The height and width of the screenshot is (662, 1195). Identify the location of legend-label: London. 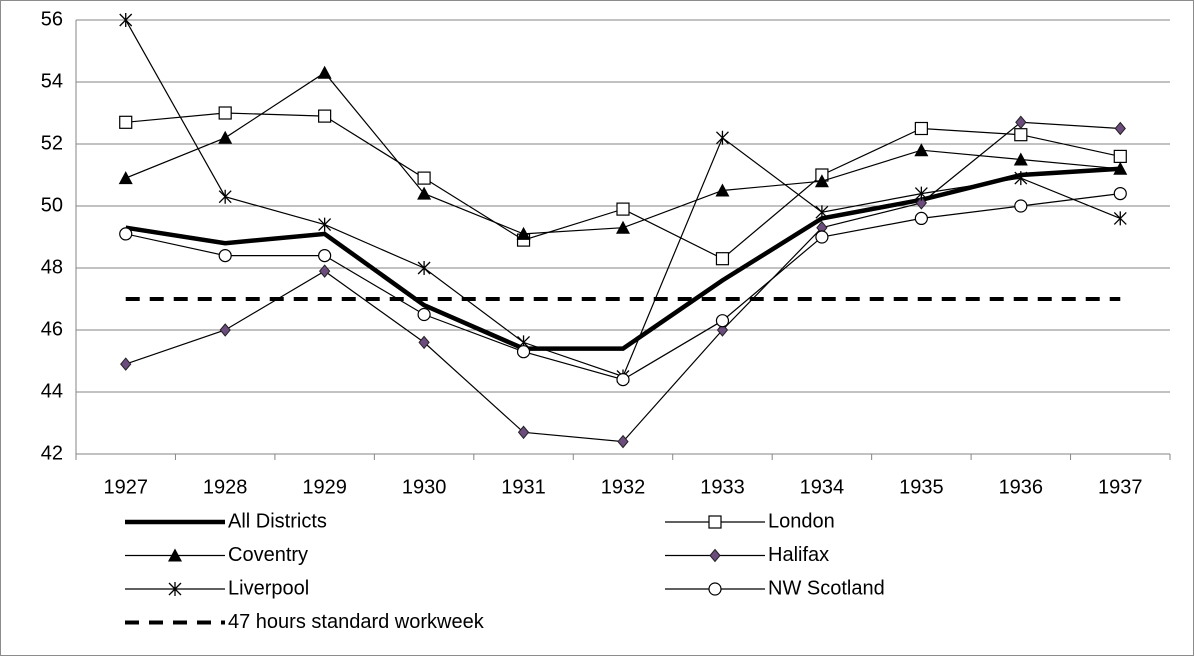
(801, 521).